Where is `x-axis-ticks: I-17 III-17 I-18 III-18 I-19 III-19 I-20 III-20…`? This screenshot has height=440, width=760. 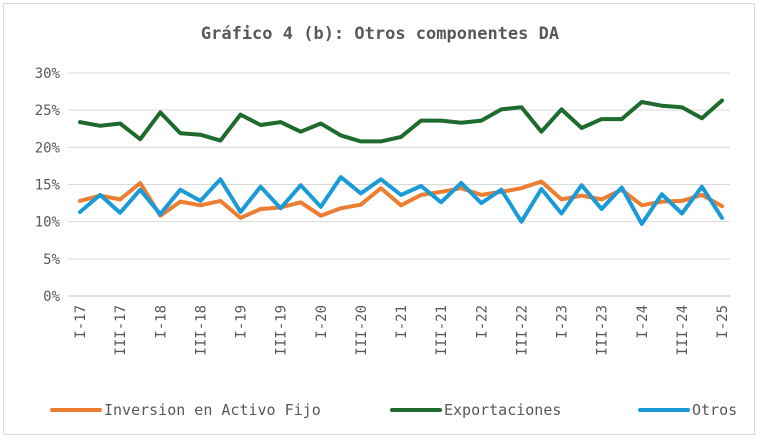 x-axis-ticks: I-17 III-17 I-18 III-18 I-19 III-19 I-20 III-20… is located at coordinates (402, 330).